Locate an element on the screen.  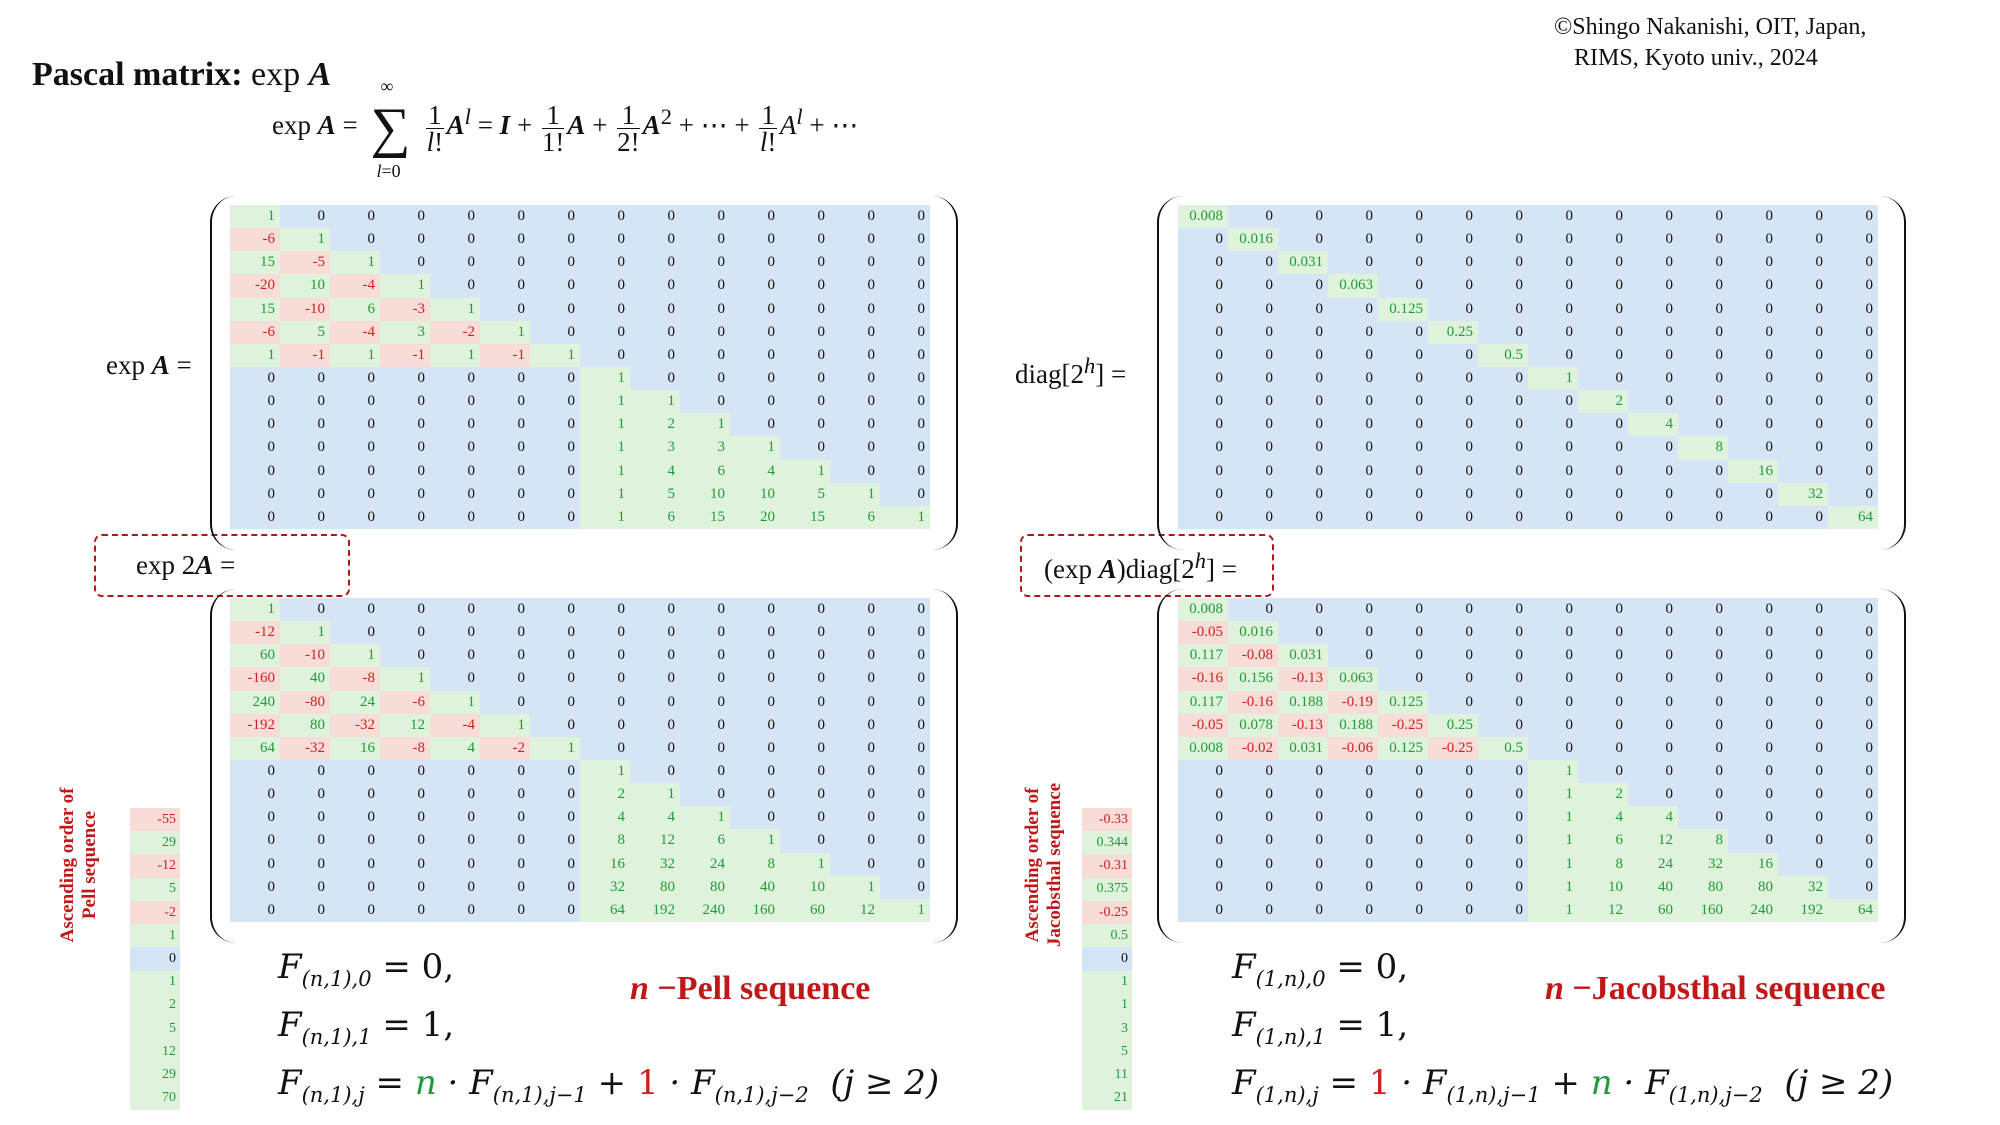
matrix-cell: 5 is located at coordinates (305, 332).